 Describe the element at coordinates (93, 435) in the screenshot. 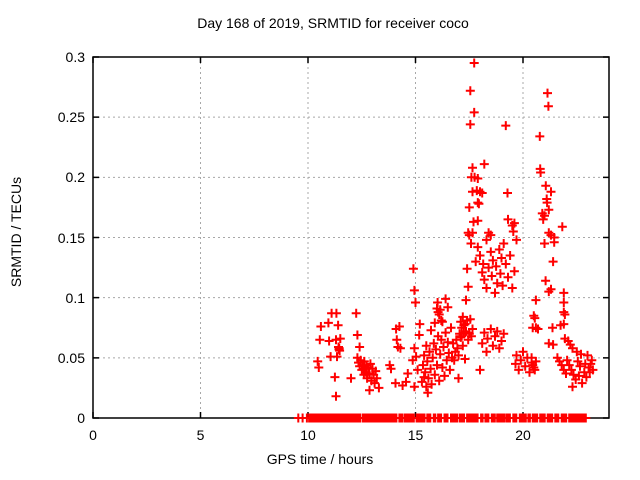

I see `x-tick-label: 0` at that location.